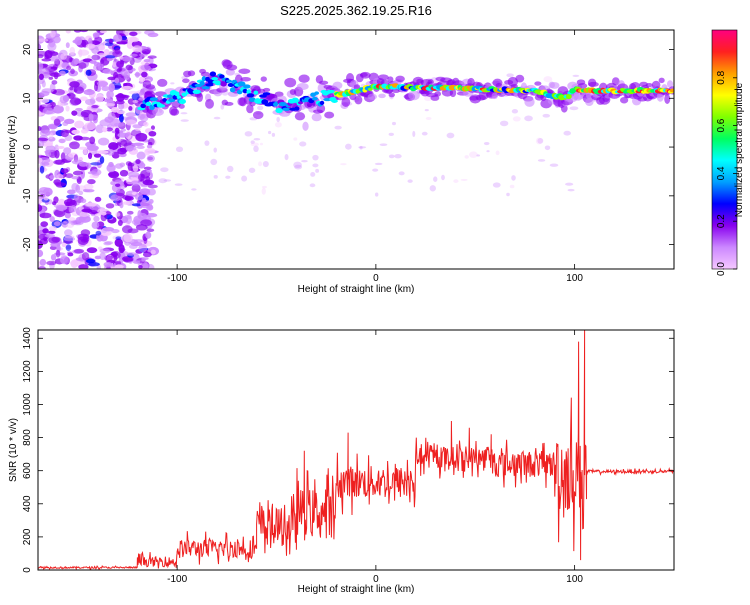  I want to click on colorbar-tick-label: 0.4, so click(721, 173).